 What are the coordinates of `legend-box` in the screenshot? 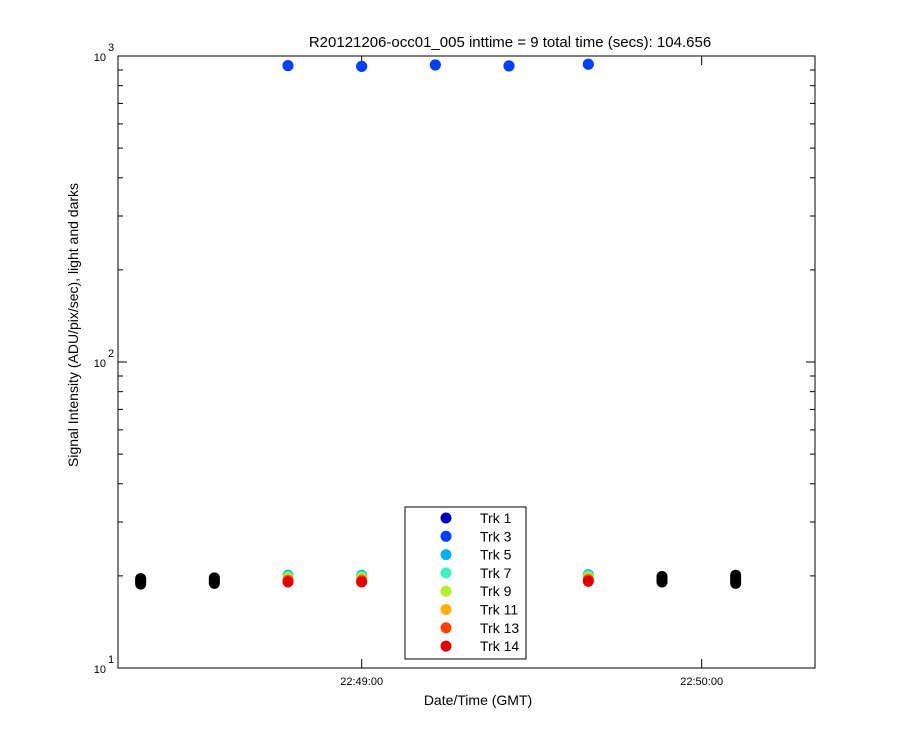 It's located at (465, 583).